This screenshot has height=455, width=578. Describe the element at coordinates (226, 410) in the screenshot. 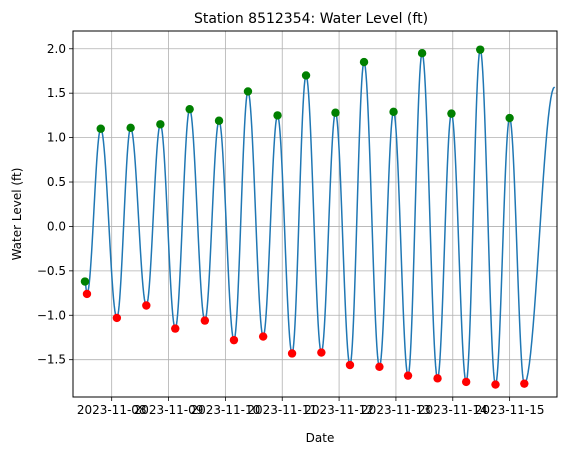

I see `x-tick-label: 2023-11-10` at that location.